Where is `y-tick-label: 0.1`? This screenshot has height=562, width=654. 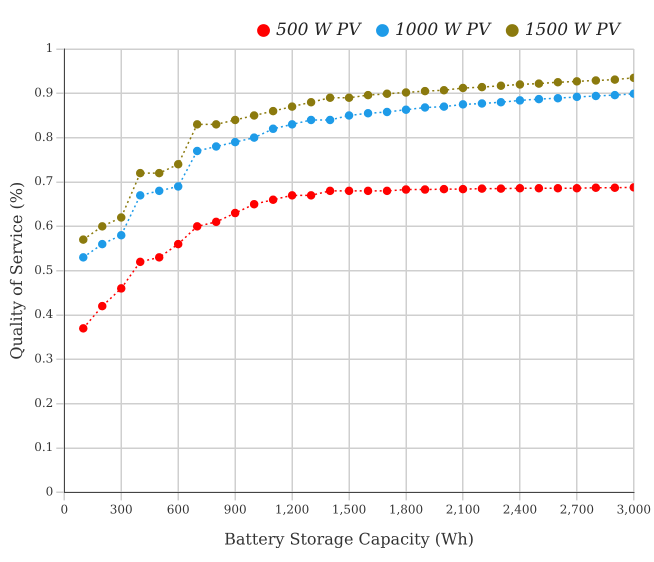
y-tick-label: 0.1 is located at coordinates (44, 447).